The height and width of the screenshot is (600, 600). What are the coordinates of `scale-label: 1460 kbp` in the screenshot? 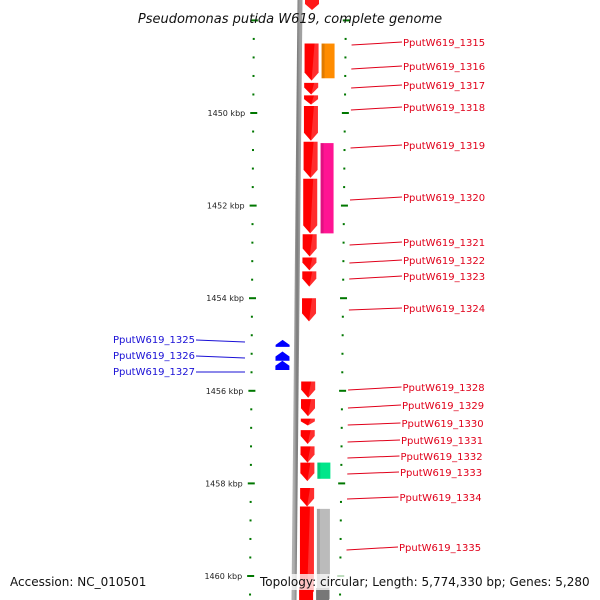 It's located at (223, 576).